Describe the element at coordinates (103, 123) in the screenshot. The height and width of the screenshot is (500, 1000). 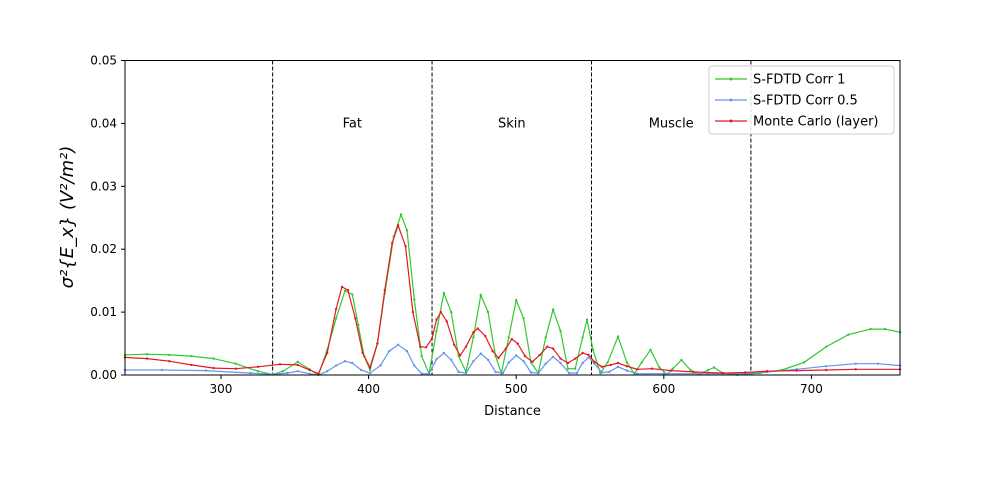
I see `y-tick-label-4: 0.04` at that location.